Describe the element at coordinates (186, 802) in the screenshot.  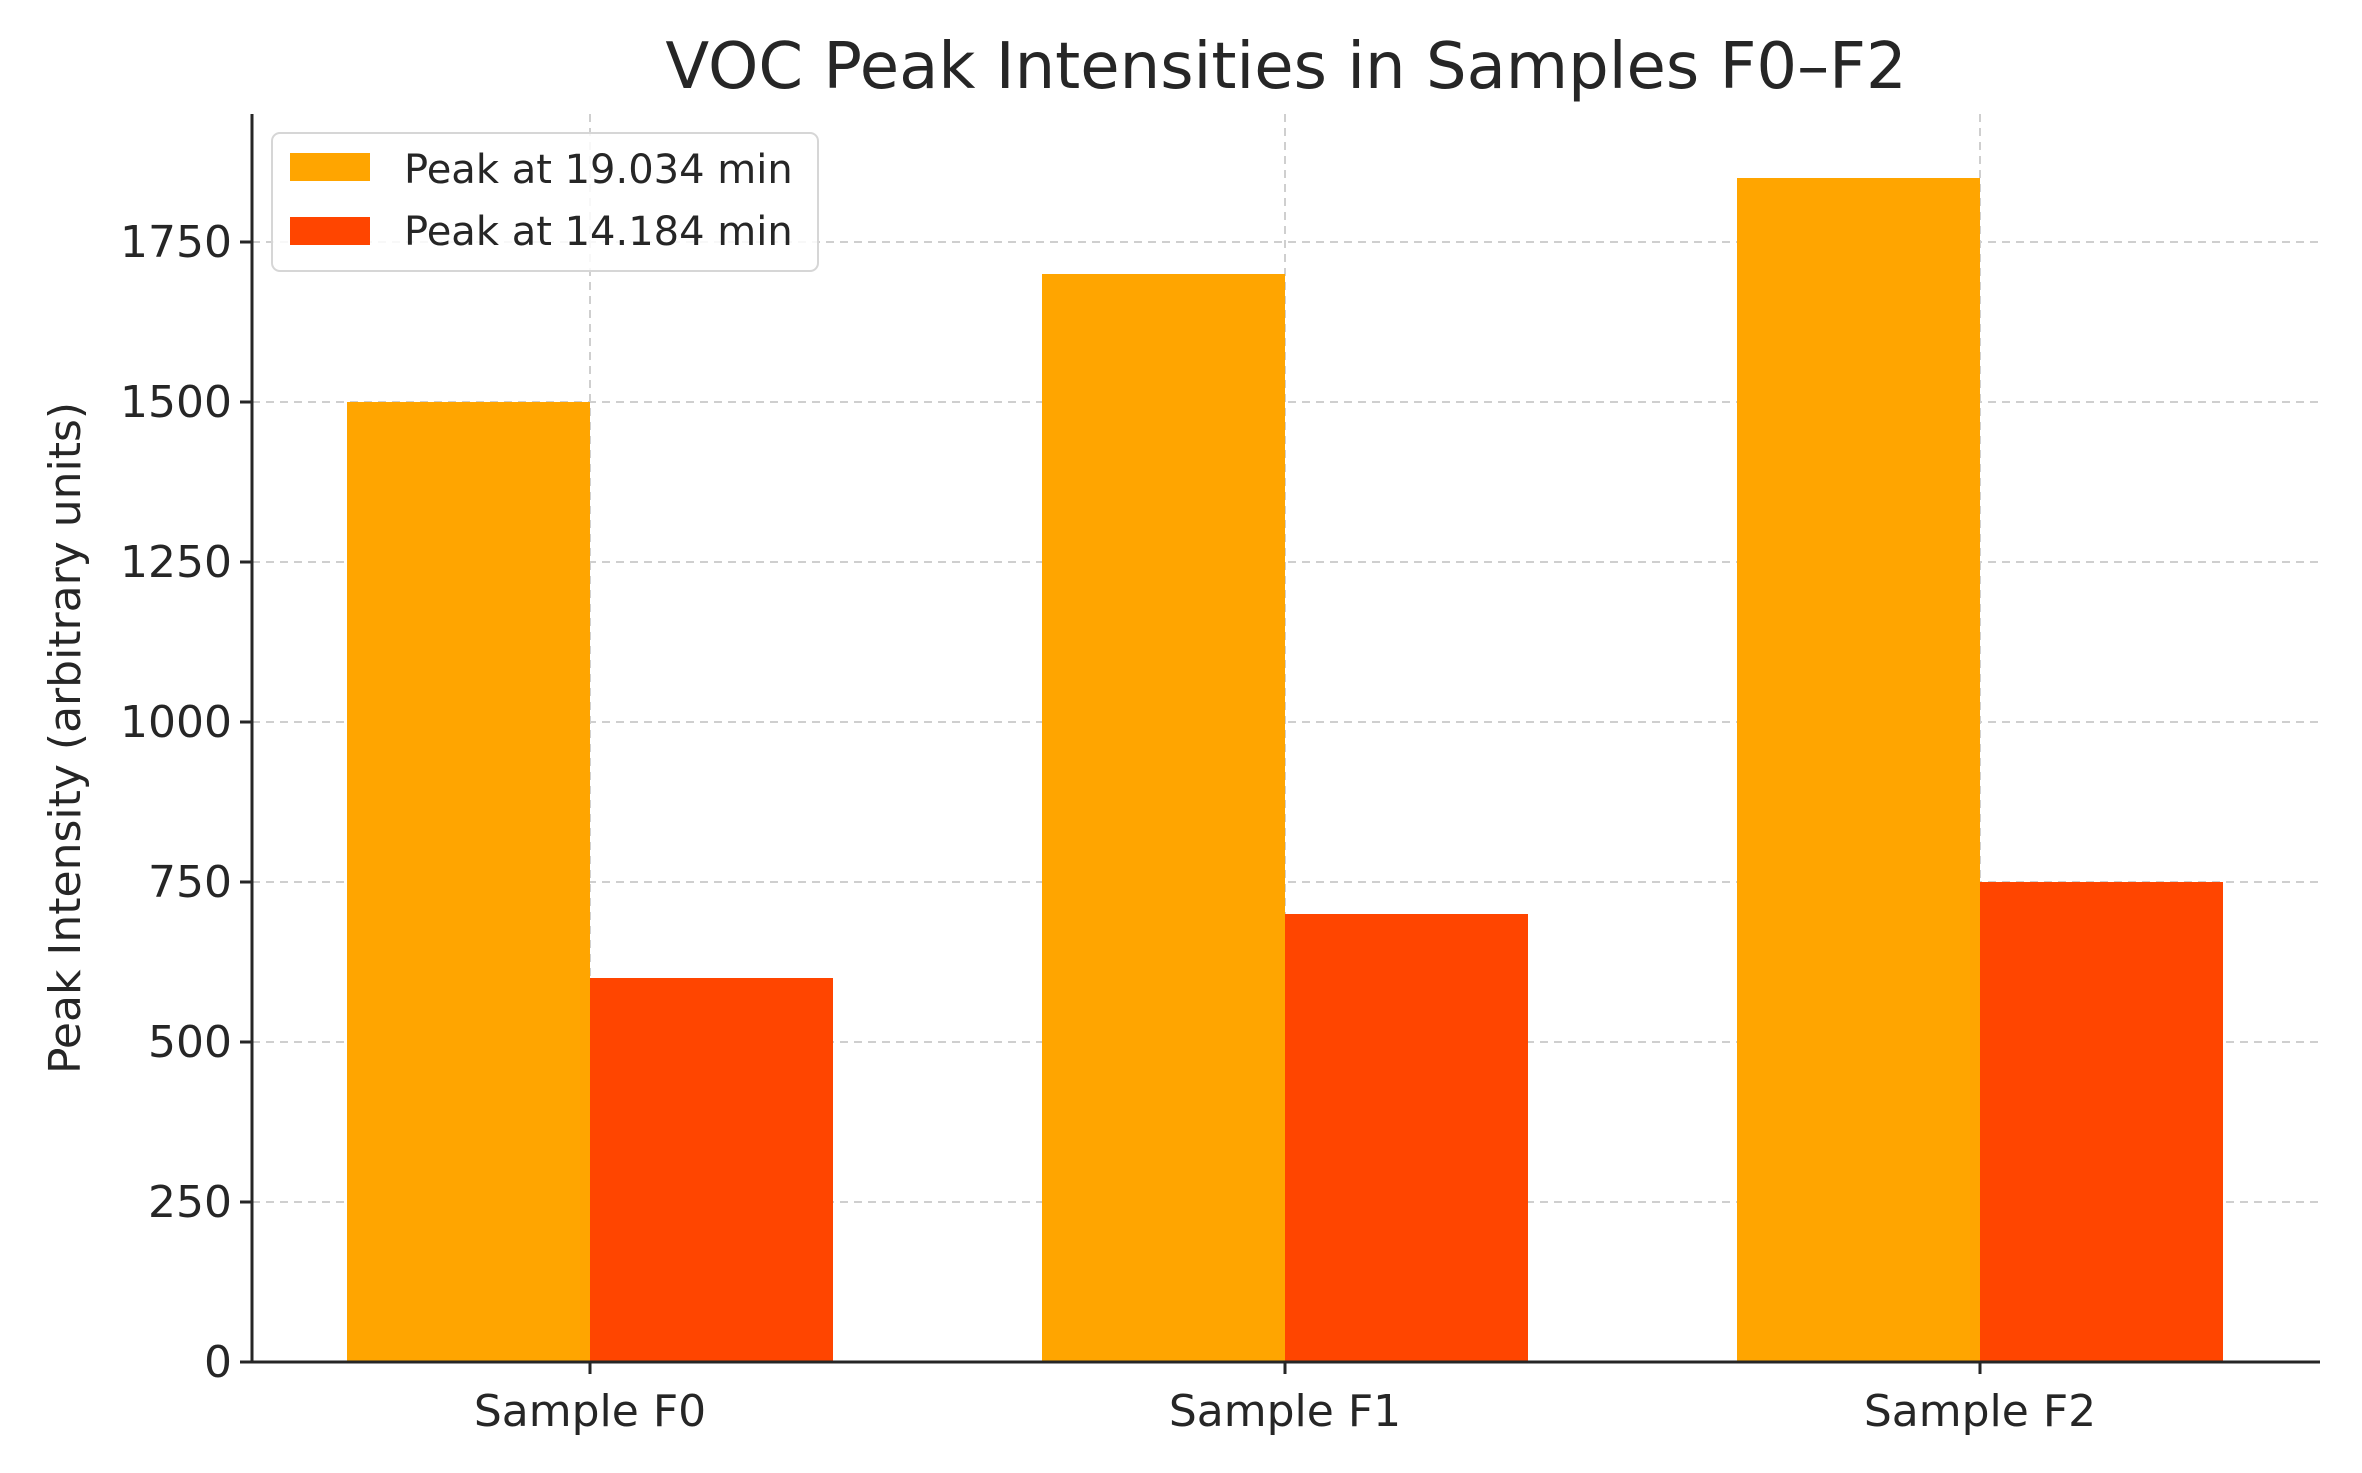
I see `y-ticks: 0 250 500 750 1000 1250 1500 1750` at that location.